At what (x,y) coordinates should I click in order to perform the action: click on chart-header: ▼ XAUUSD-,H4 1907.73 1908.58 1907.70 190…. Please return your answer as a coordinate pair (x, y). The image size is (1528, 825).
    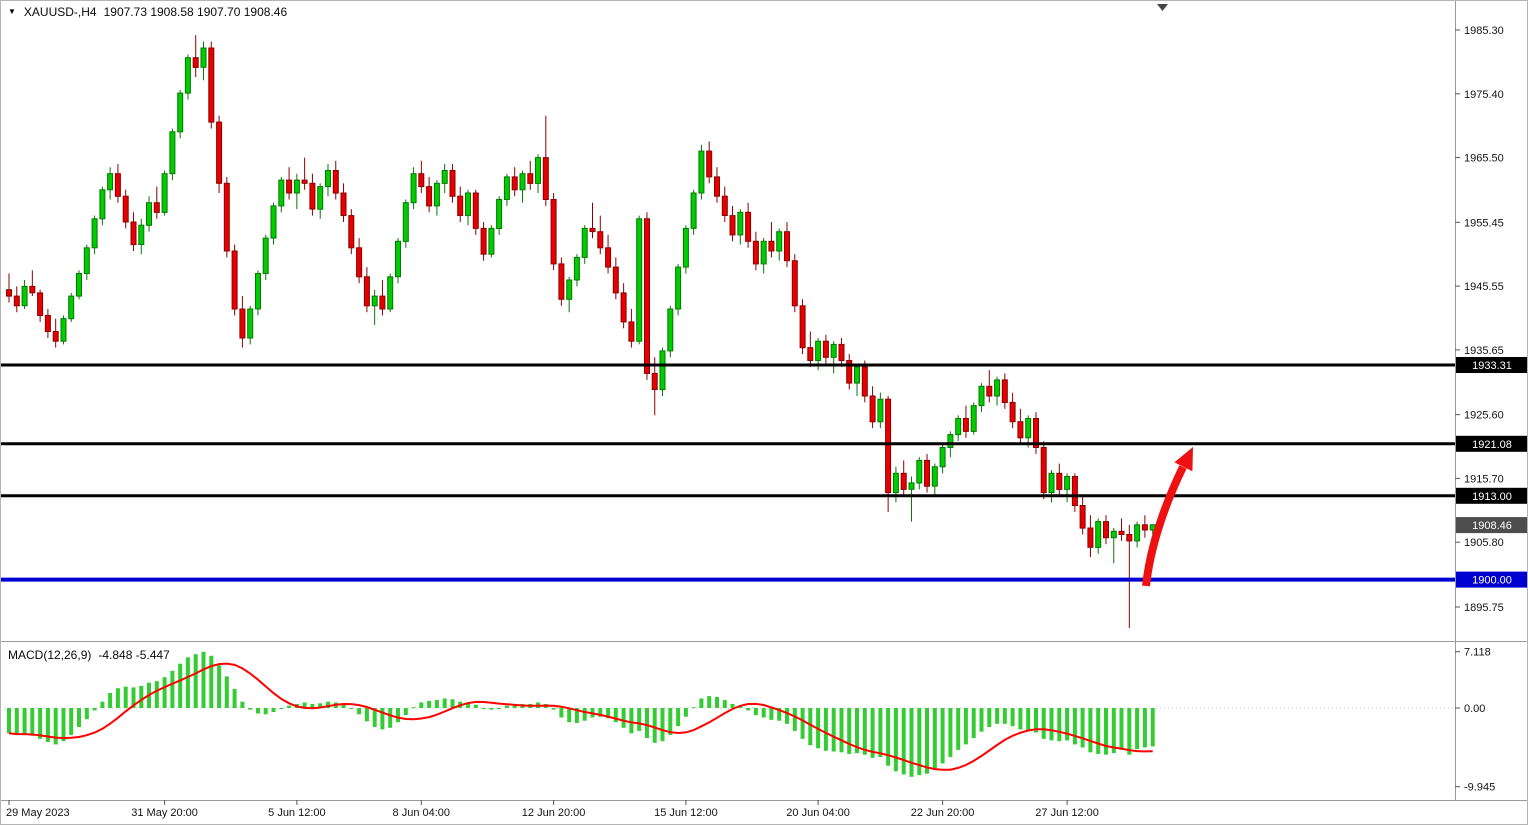
    Looking at the image, I should click on (147, 12).